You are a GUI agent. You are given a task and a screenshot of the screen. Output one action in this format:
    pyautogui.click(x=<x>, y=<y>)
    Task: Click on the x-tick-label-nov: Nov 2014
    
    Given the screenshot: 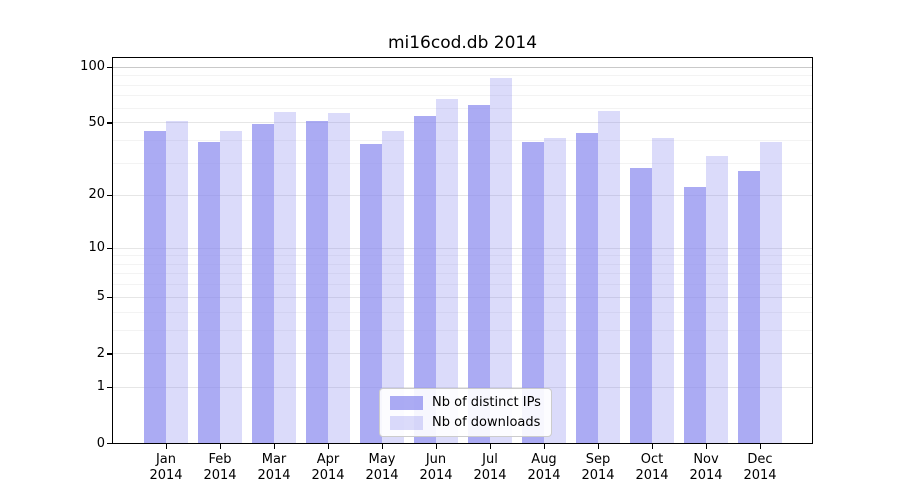 What is the action you would take?
    pyautogui.click(x=706, y=467)
    